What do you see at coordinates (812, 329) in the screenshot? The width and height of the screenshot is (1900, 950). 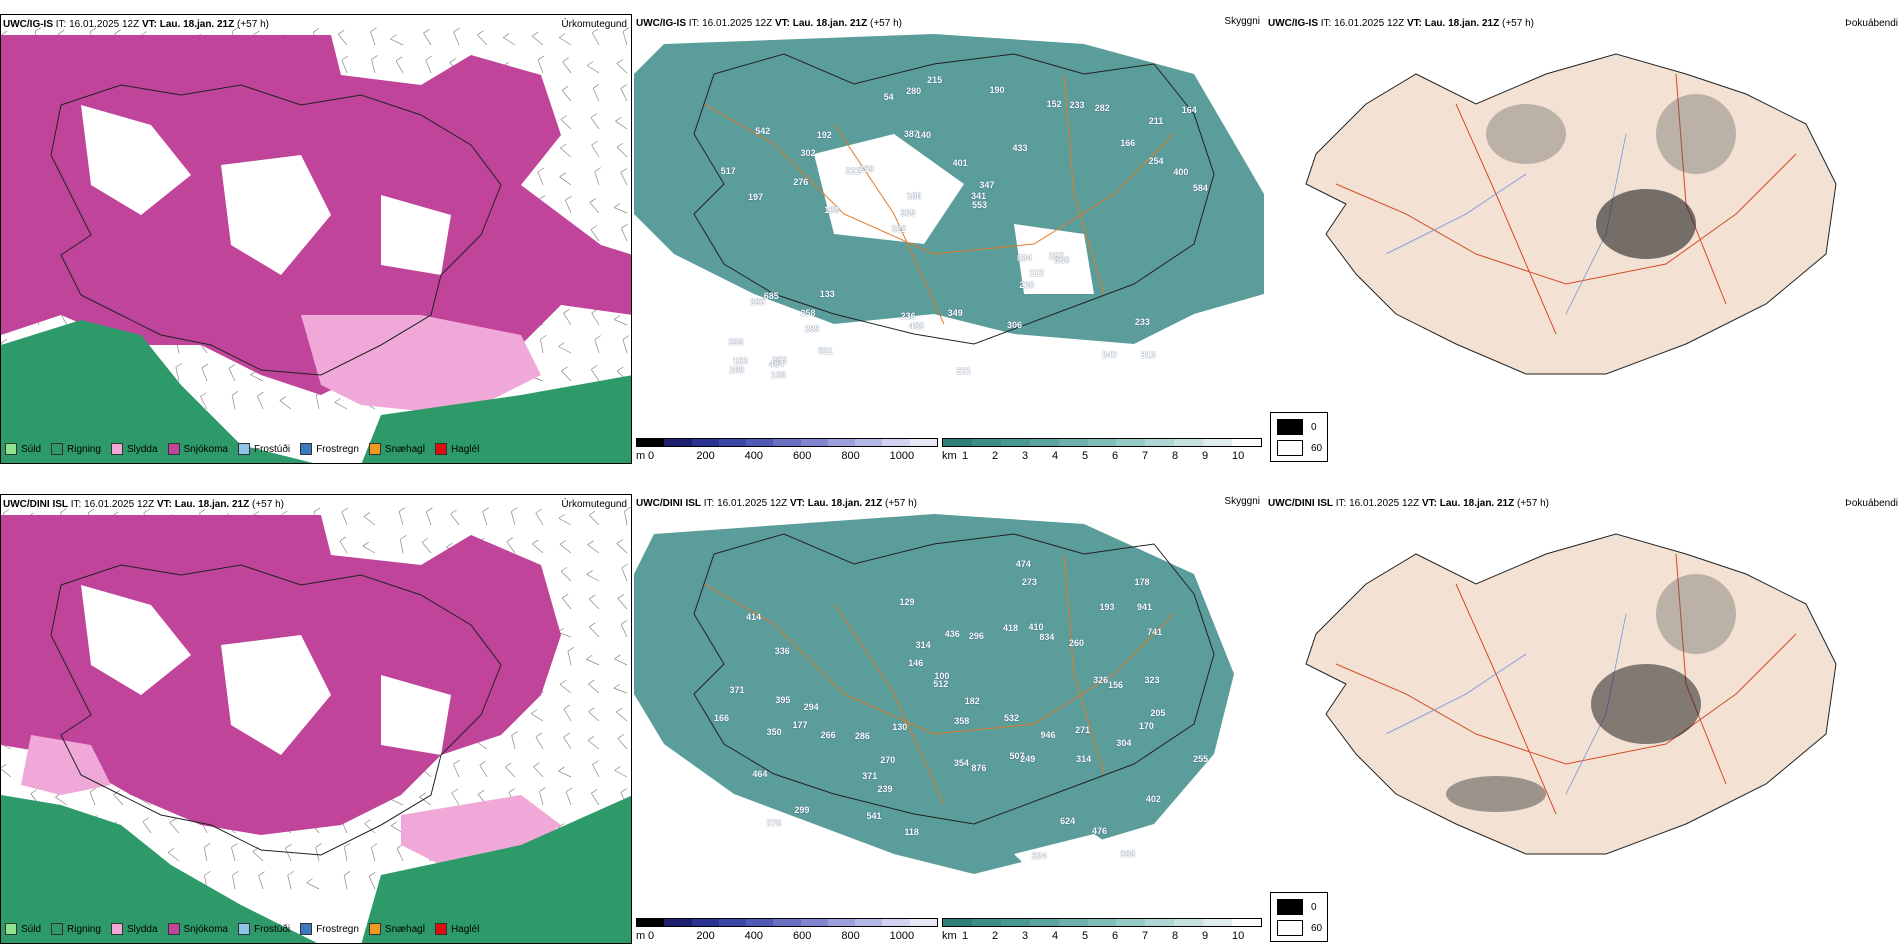 I see `peak-elevation-label: 289` at bounding box center [812, 329].